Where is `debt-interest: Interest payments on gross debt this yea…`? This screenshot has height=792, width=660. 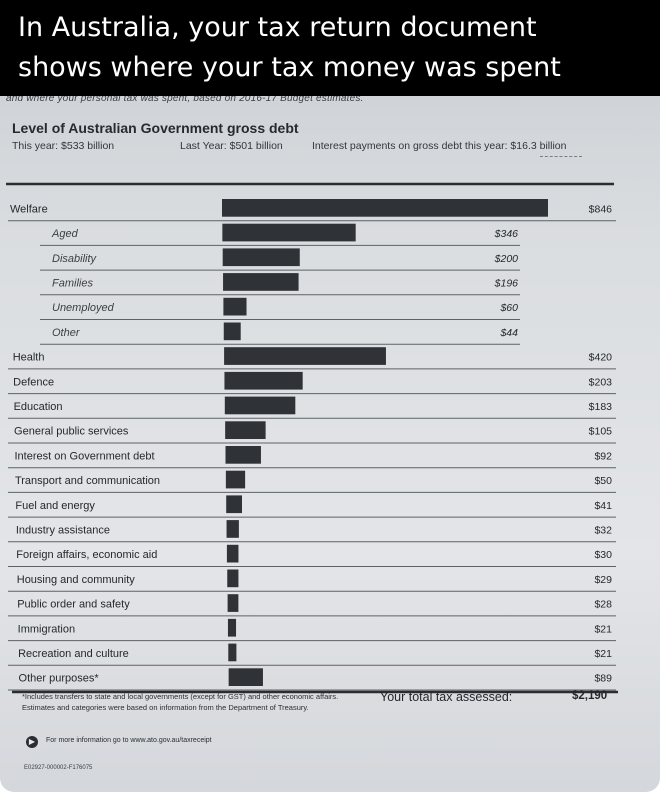 debt-interest: Interest payments on gross debt this yea… is located at coordinates (439, 146).